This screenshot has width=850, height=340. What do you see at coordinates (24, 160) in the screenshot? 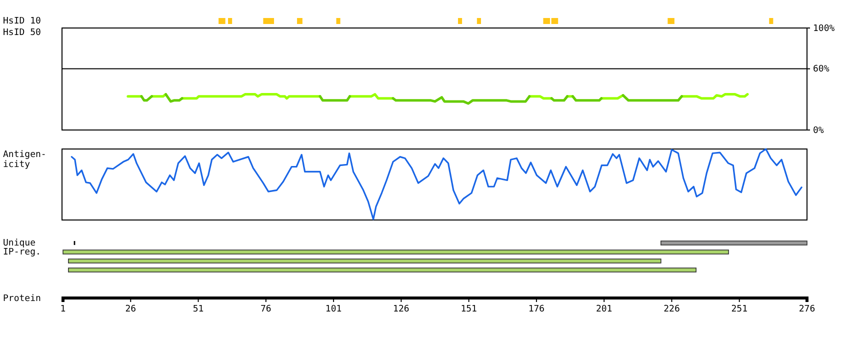
I see `y-axis-title: Antigen- icity` at bounding box center [24, 160].